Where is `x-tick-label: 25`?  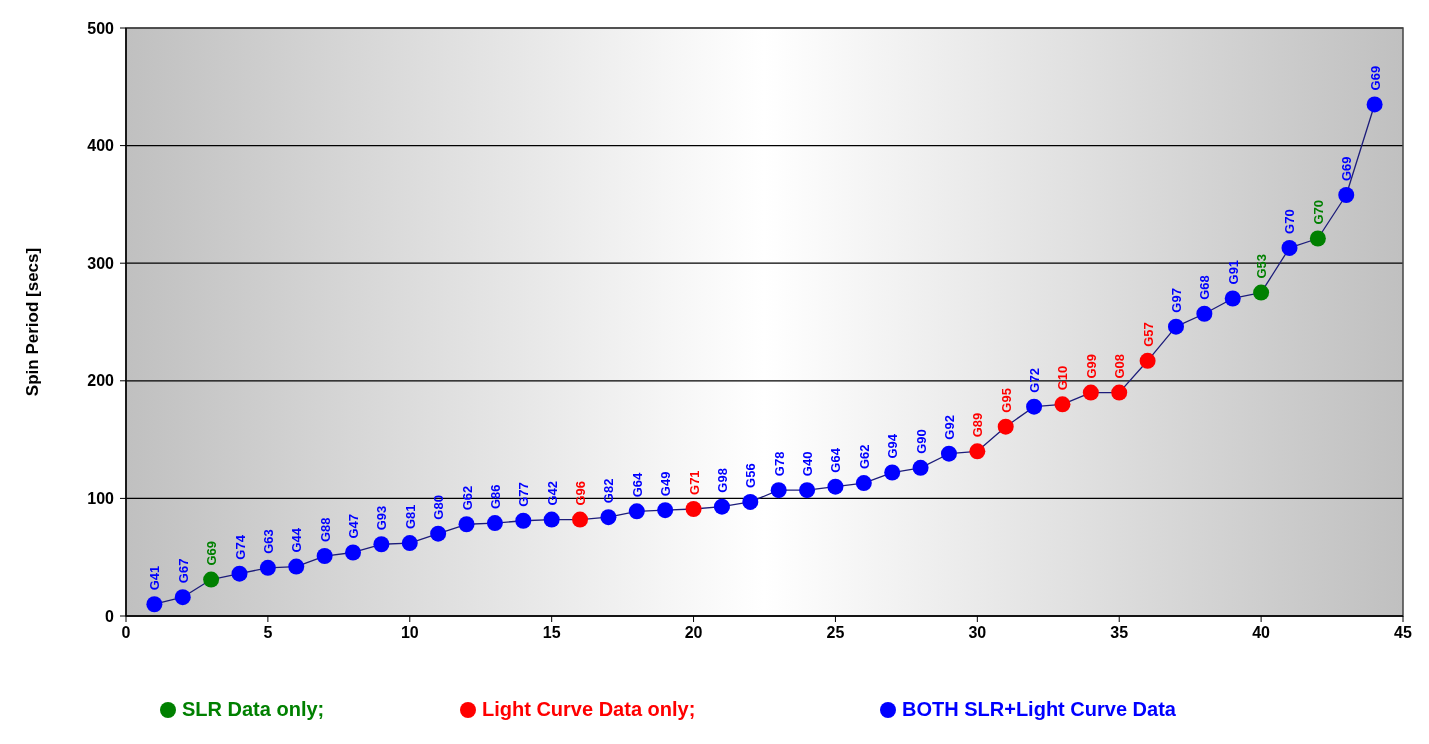 x-tick-label: 25 is located at coordinates (835, 632).